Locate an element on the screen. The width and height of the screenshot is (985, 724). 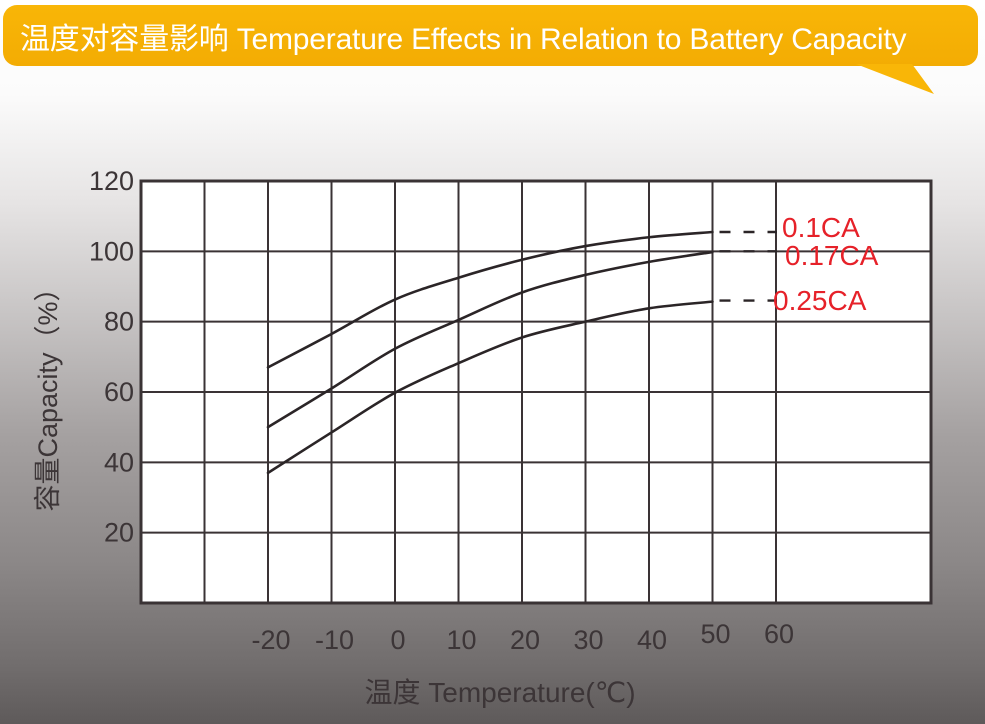
y-tick-label: 60 is located at coordinates (119, 392).